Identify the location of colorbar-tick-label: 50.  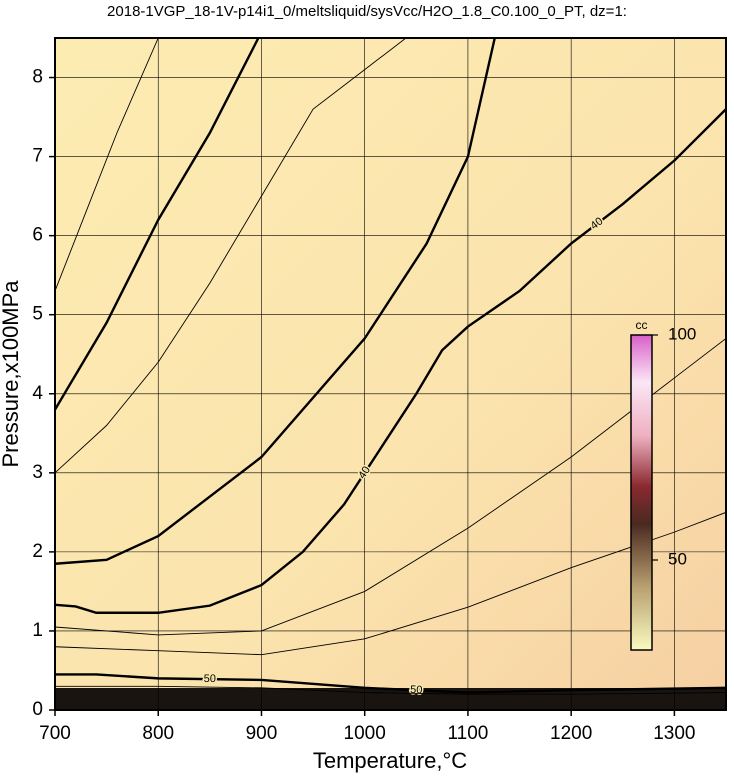
(677, 558).